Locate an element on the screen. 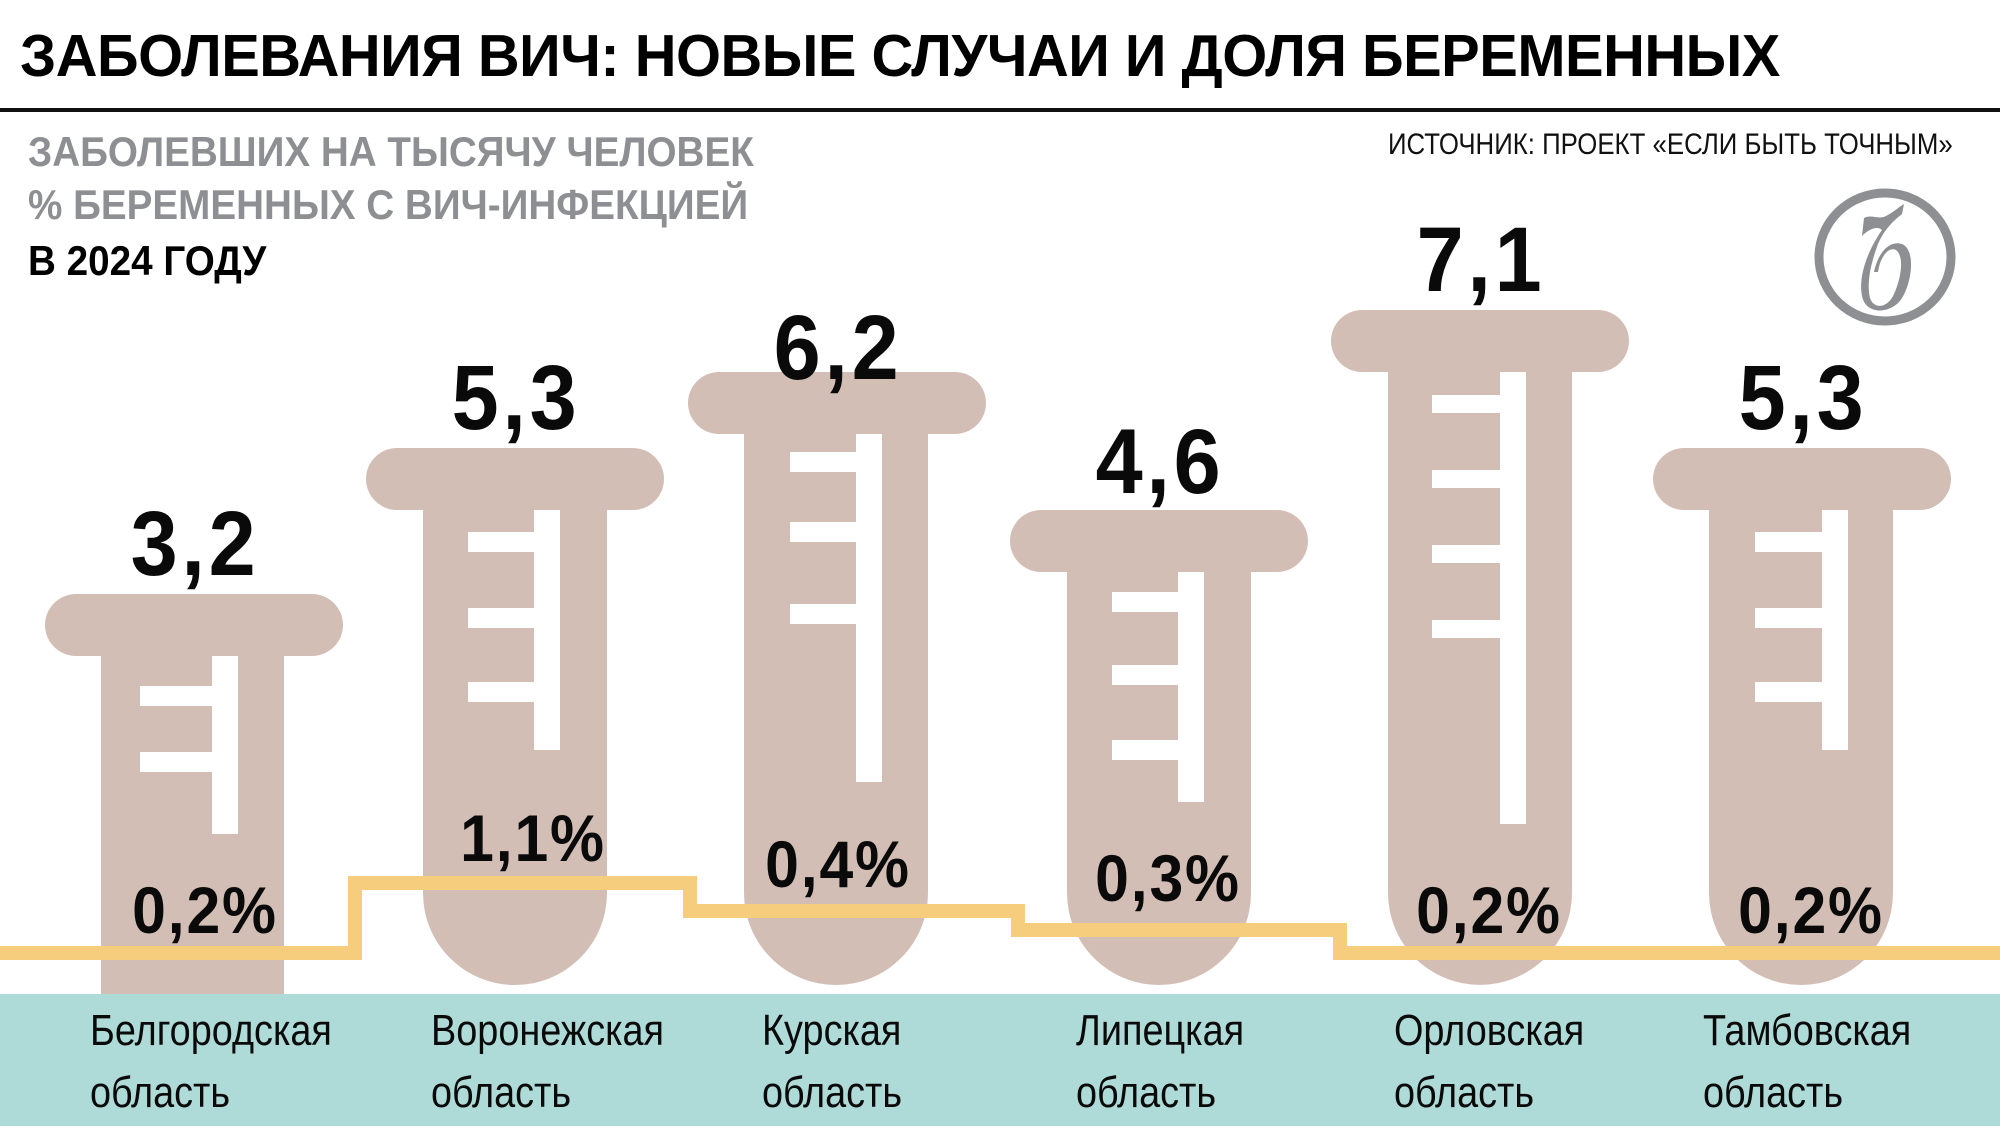  region-label-orel: Орловская область is located at coordinates (1489, 1062).